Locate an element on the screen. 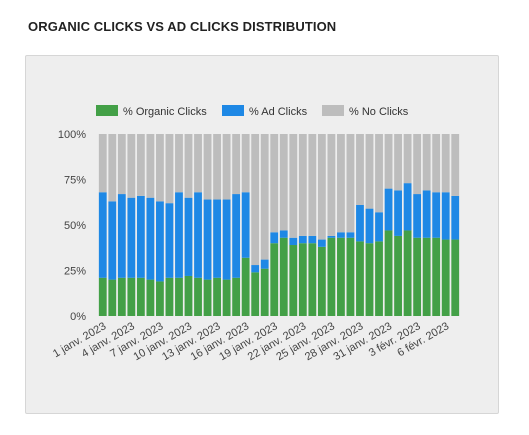 The width and height of the screenshot is (529, 435). y-axis: 100% 75% 50% 25% 0% is located at coordinates (72, 226).